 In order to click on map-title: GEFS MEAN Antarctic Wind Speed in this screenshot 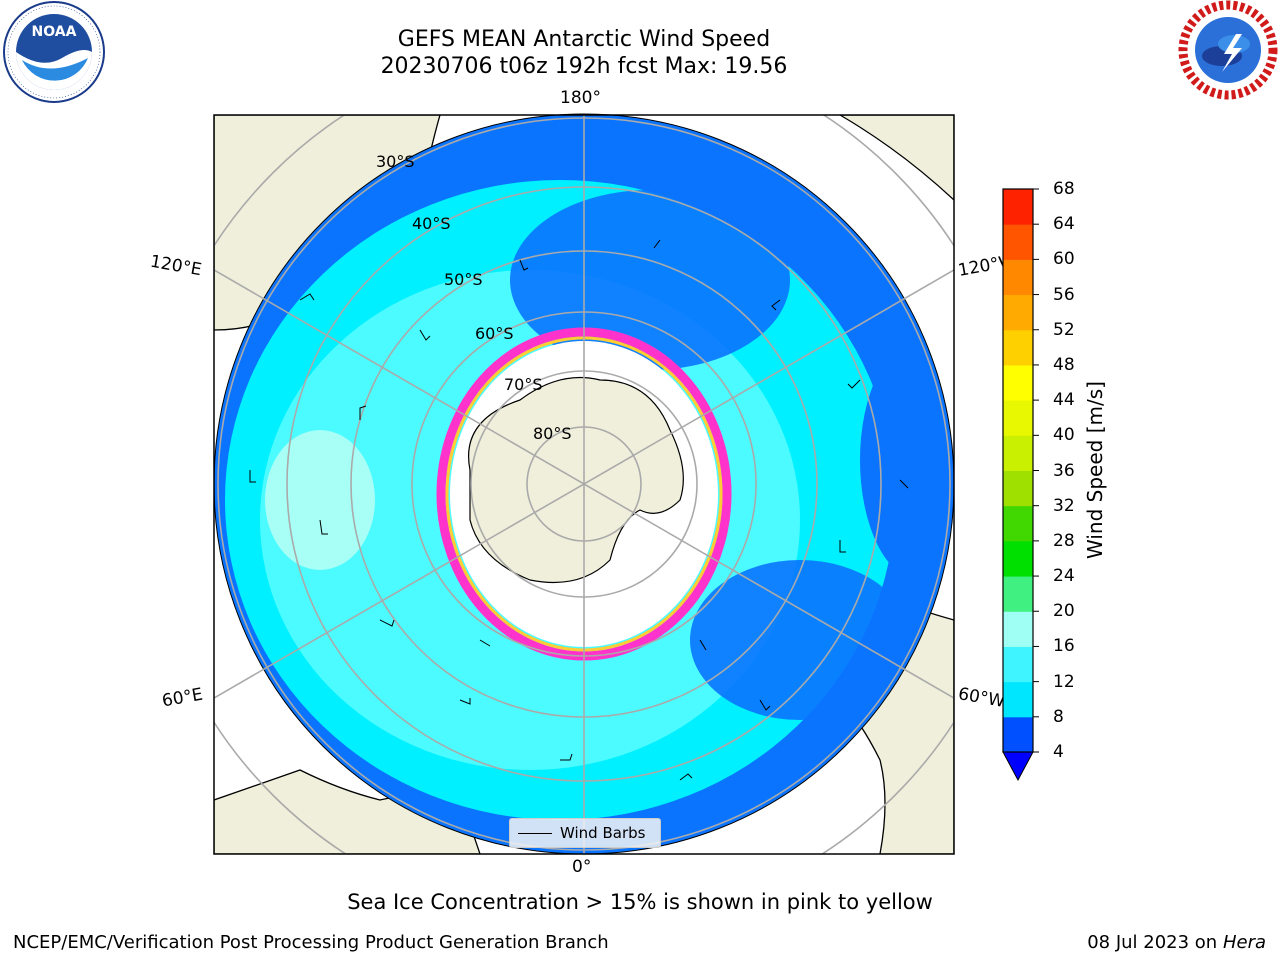, I will do `click(584, 39)`.